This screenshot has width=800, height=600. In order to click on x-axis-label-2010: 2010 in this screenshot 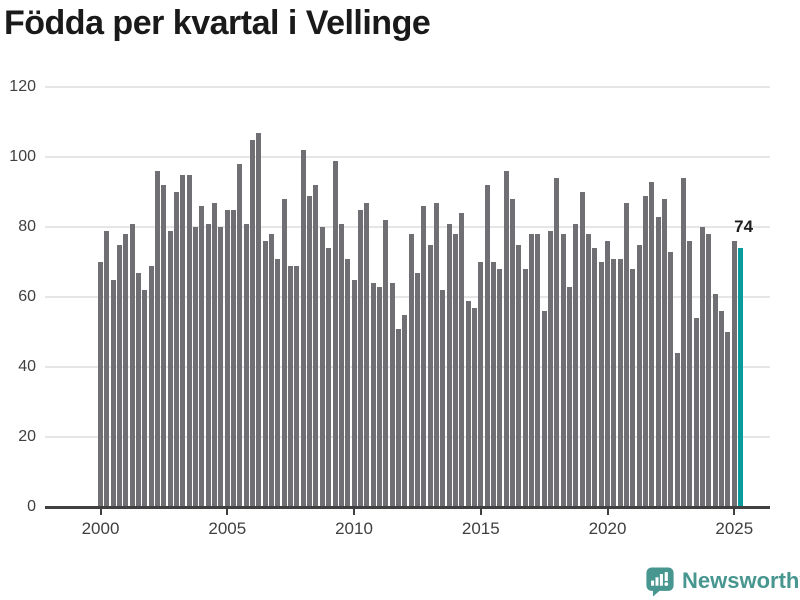, I will do `click(354, 528)`.